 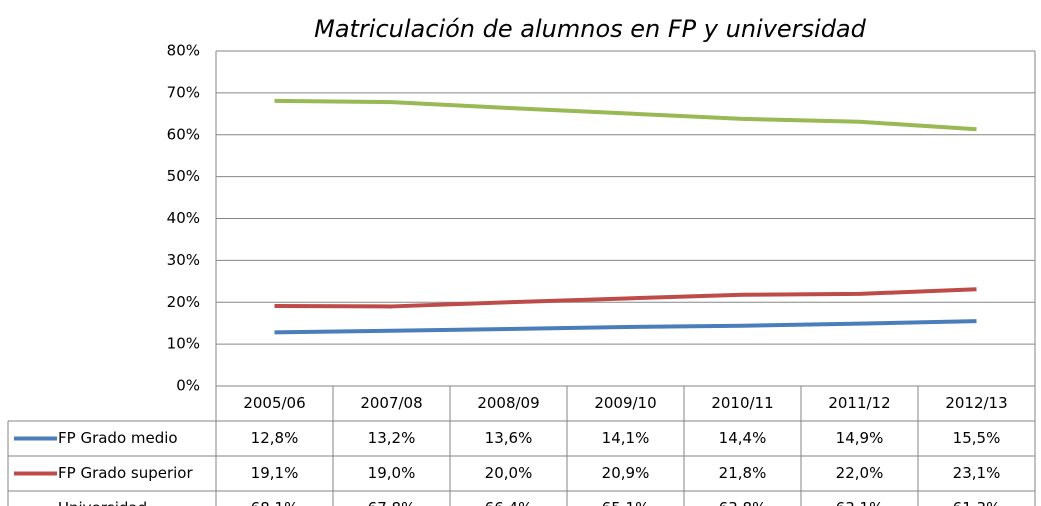 I want to click on y-tick-label: 10%, so click(x=183, y=344).